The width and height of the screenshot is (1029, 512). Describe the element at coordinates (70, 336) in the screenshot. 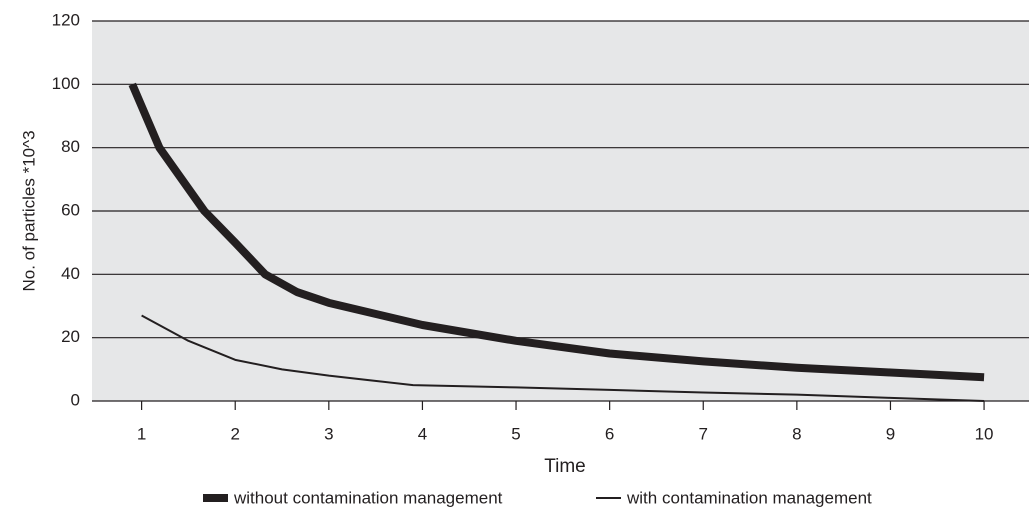

I see `y-tick-label: 20` at that location.